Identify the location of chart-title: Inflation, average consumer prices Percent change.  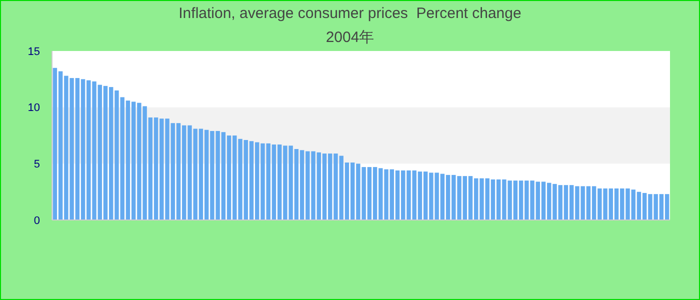
(350, 13).